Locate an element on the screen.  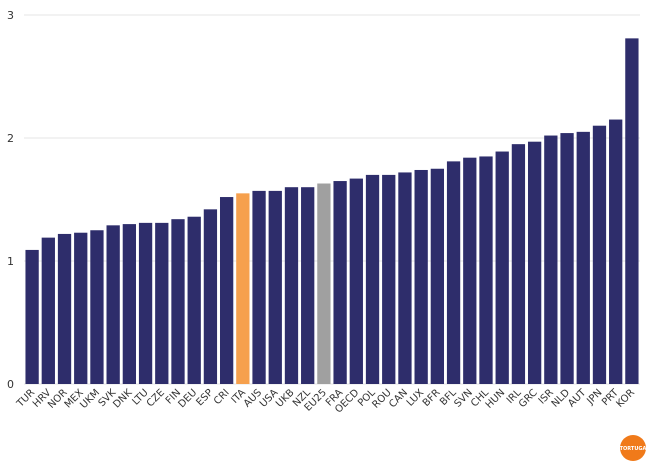
bar-pol is located at coordinates (372, 279).